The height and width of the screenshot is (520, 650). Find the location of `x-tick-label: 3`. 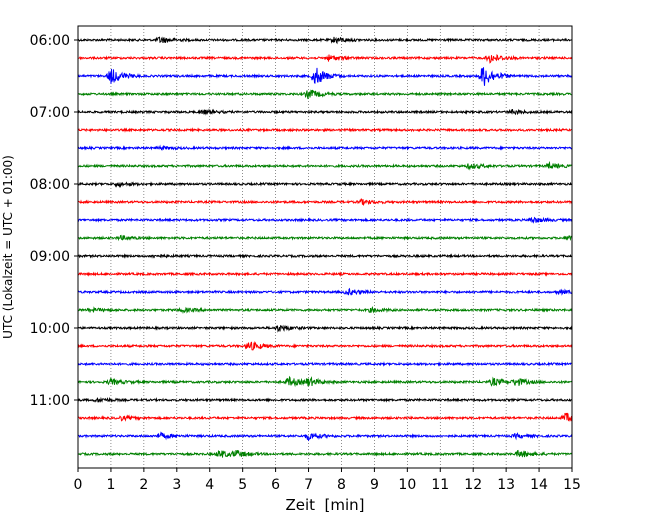

x-tick-label: 3 is located at coordinates (176, 485).